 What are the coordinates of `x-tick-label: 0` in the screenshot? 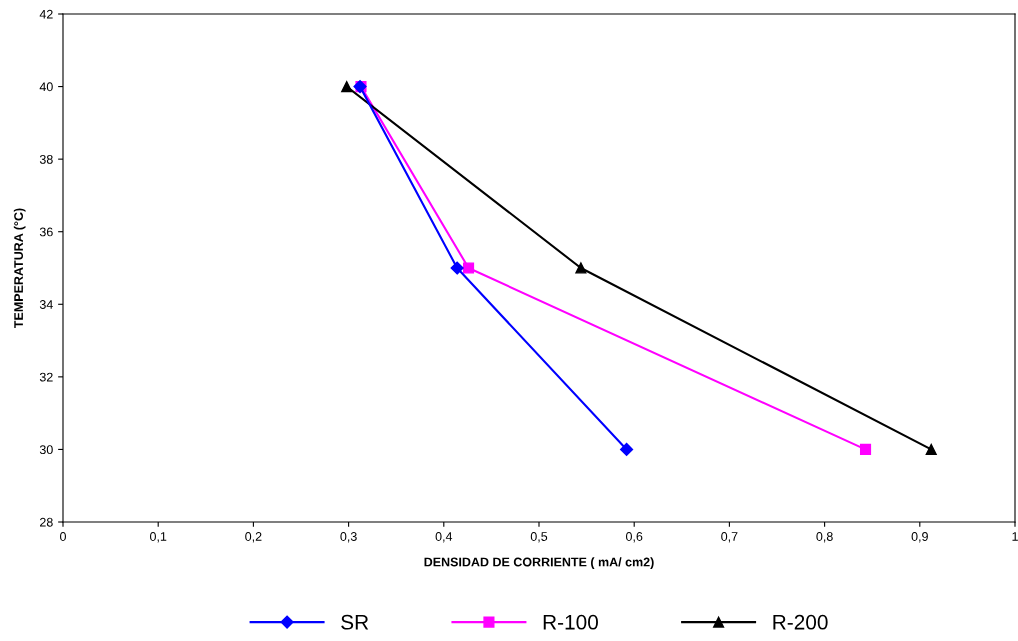 It's located at (63, 536).